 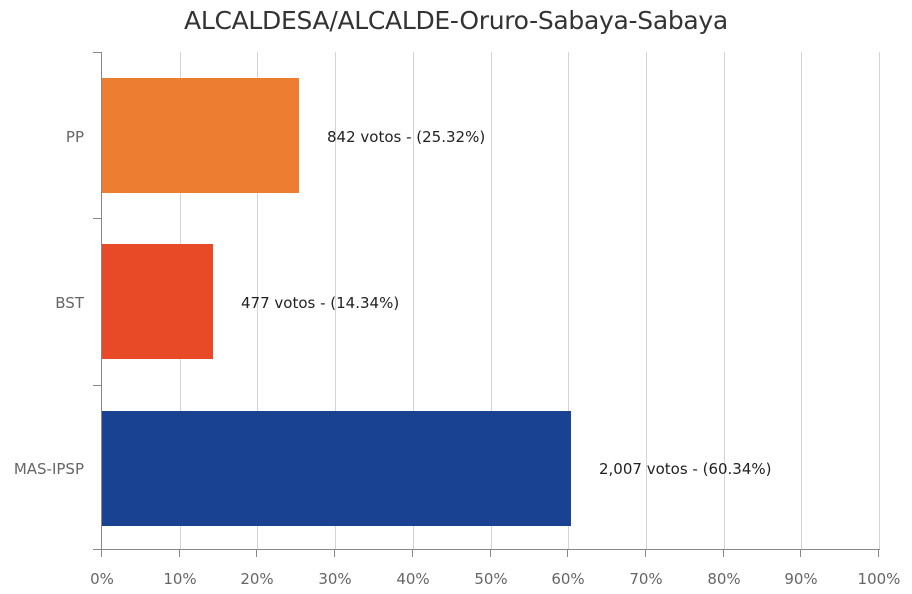 I want to click on x-tick-label: 100%, so click(x=879, y=579).